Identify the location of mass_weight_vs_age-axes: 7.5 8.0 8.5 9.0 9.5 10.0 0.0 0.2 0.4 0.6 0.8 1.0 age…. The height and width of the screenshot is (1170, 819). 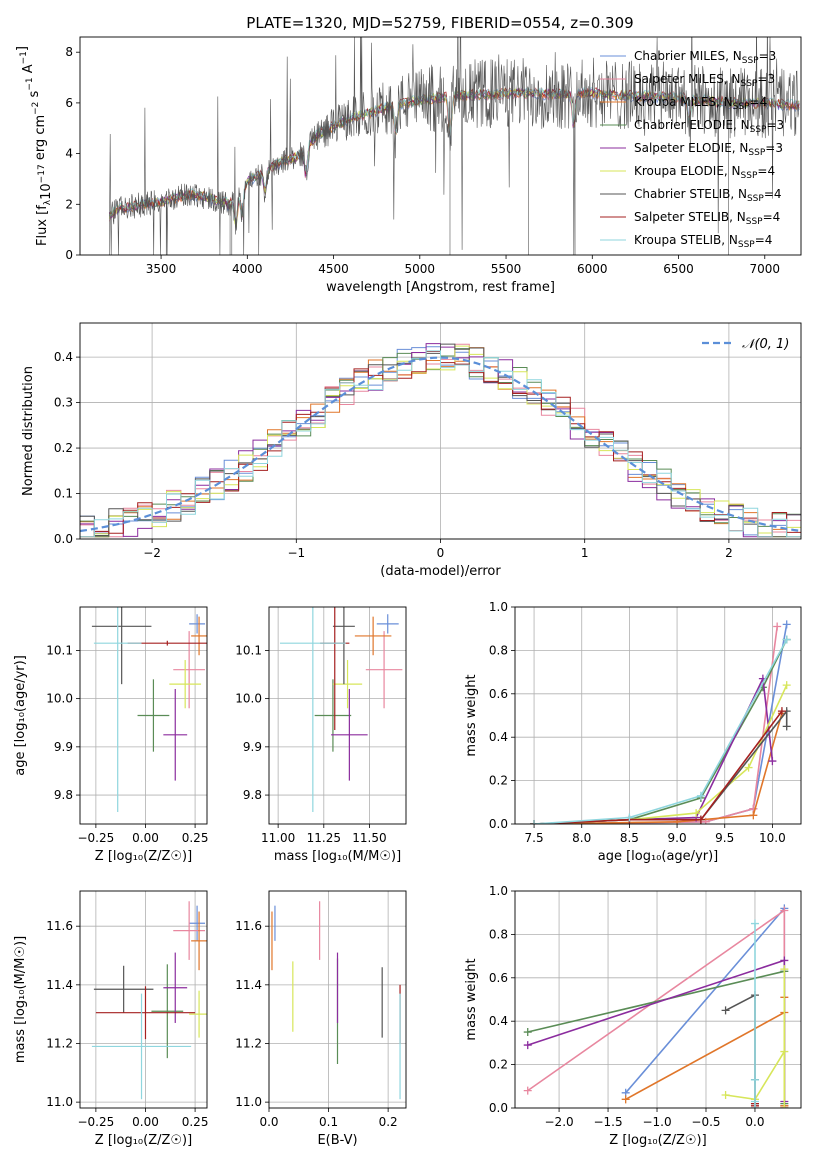
(633, 732).